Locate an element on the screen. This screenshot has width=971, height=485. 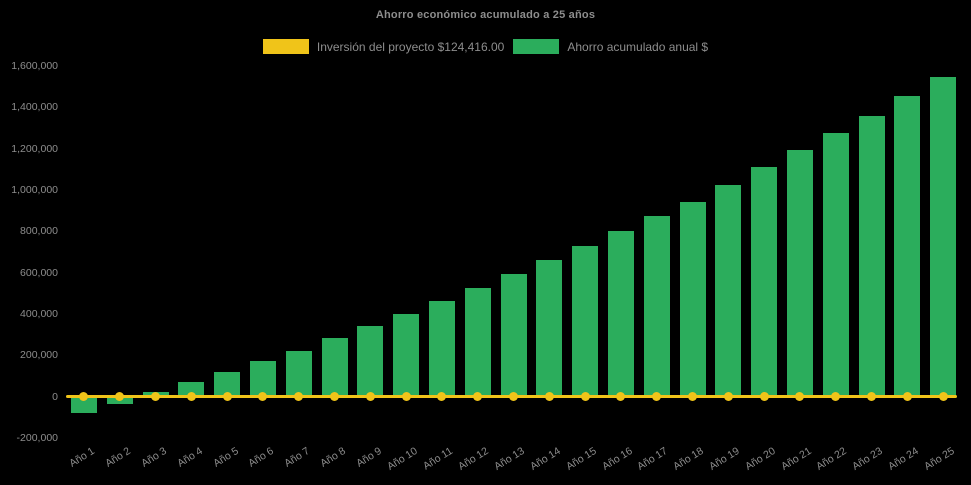
investment-point-año-22 is located at coordinates (836, 397).